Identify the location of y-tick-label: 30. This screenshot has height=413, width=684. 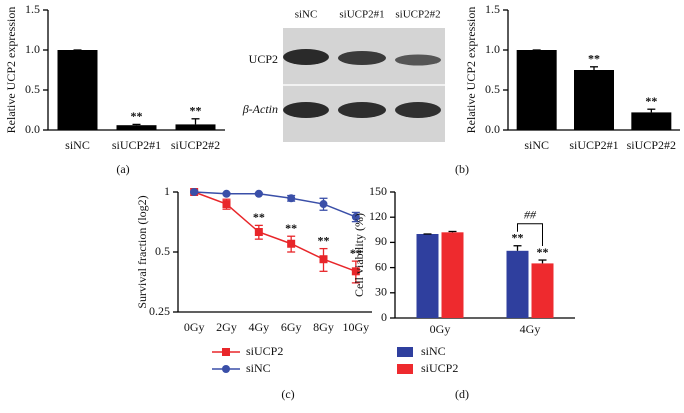
(381, 292).